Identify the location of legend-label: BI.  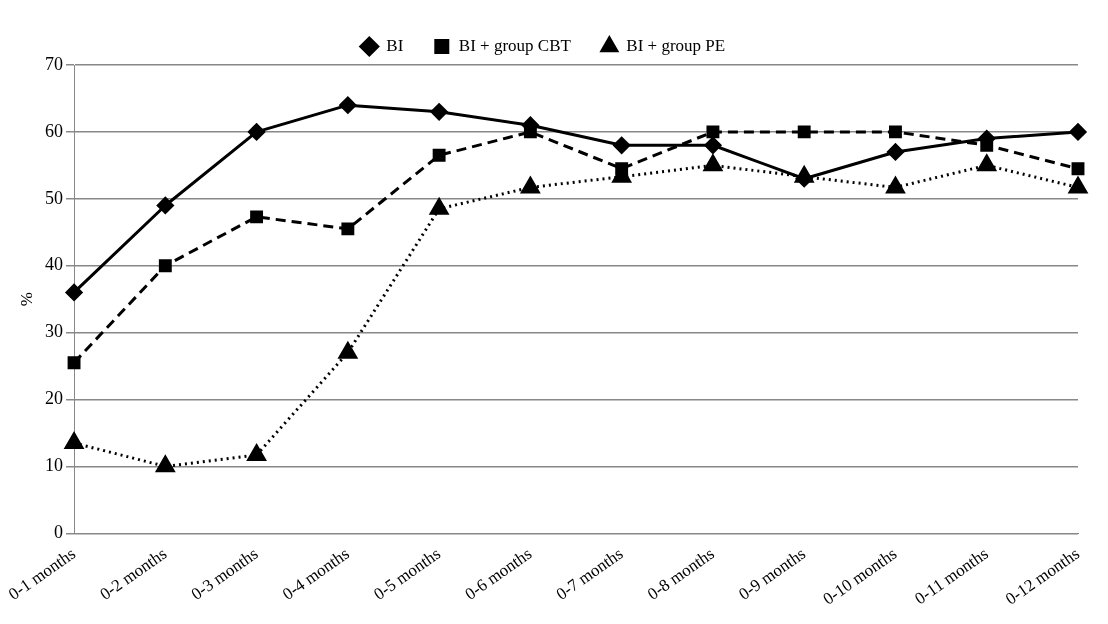
(395, 45).